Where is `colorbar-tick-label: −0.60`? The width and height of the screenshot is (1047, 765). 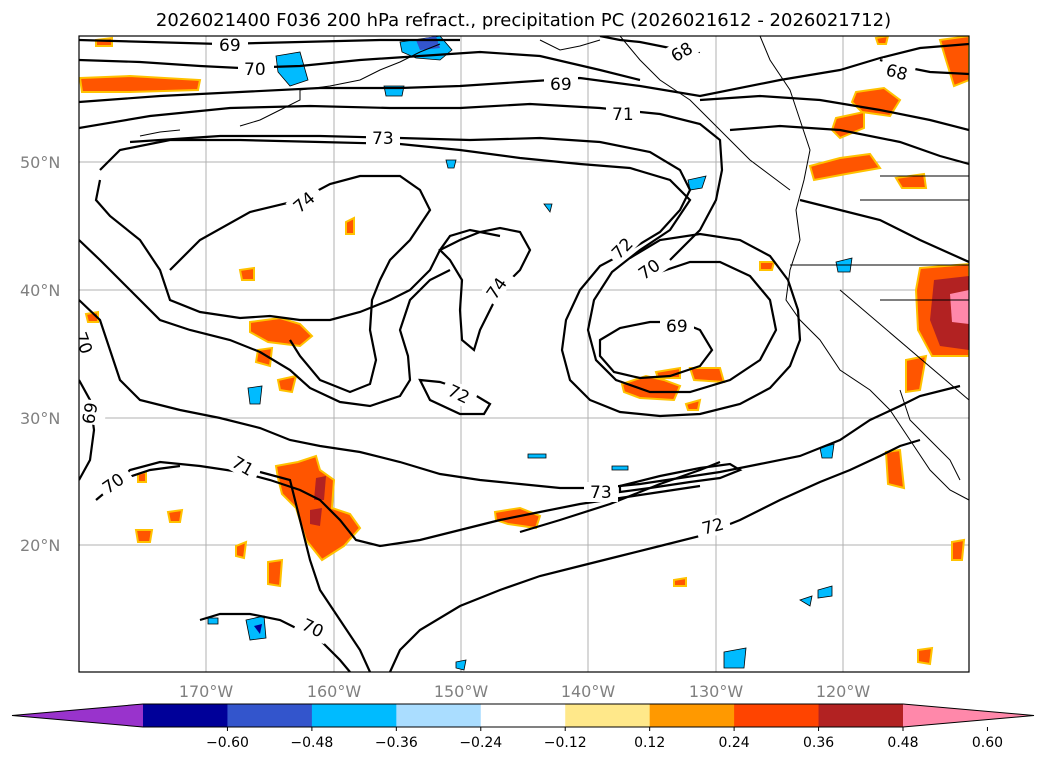 colorbar-tick-label: −0.60 is located at coordinates (227, 743).